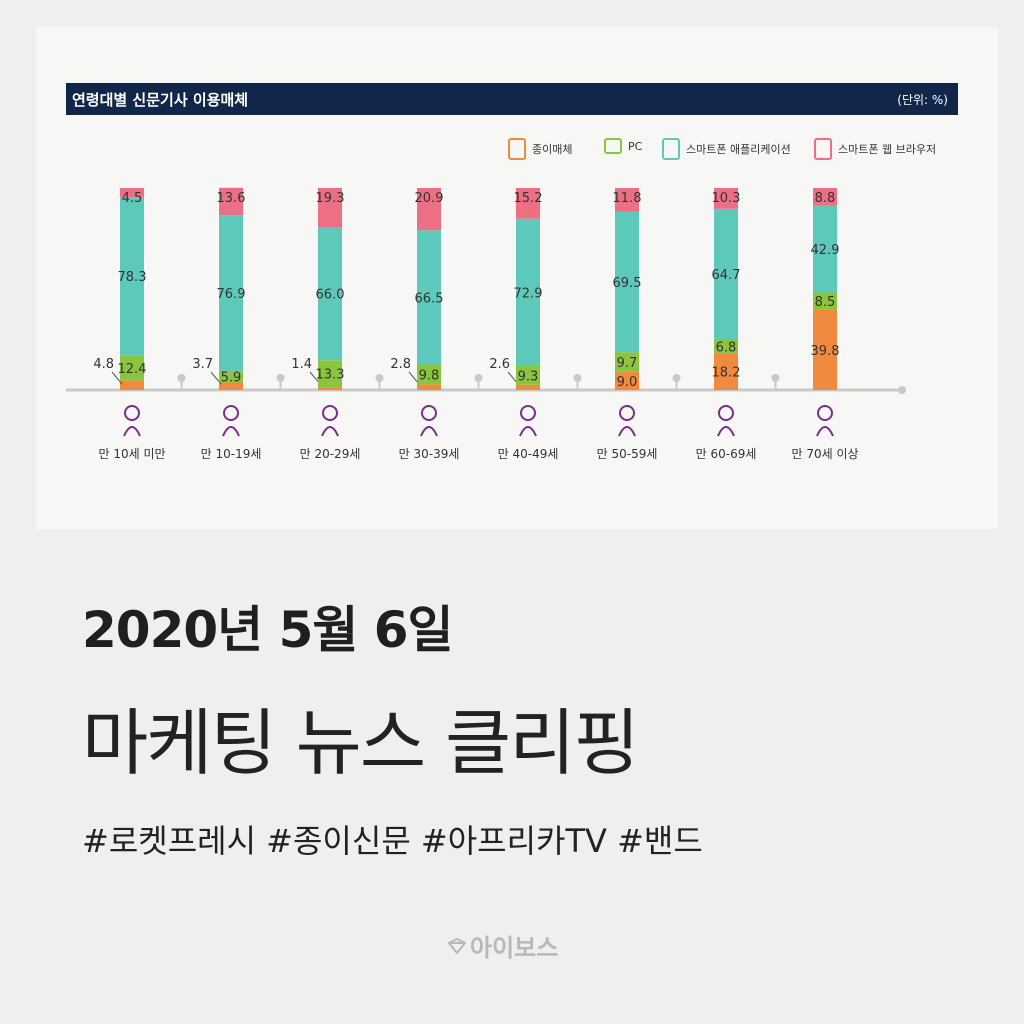 This screenshot has width=1024, height=1024. Describe the element at coordinates (202, 364) in the screenshot. I see `data-label: 3.7` at that location.